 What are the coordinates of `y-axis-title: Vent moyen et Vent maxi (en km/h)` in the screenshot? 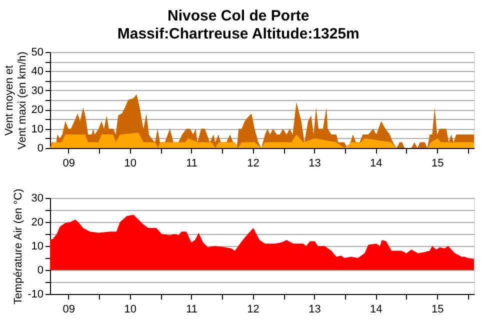 It's located at (15, 101).